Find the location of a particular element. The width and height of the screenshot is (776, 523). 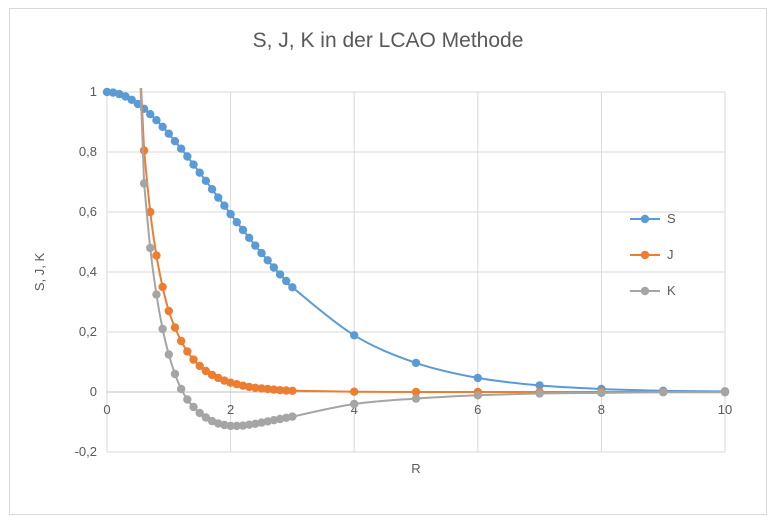

y-axis-tick-labels: -0,2 0 0,2 0,4 0,6 0,8 1 is located at coordinates (86, 271).